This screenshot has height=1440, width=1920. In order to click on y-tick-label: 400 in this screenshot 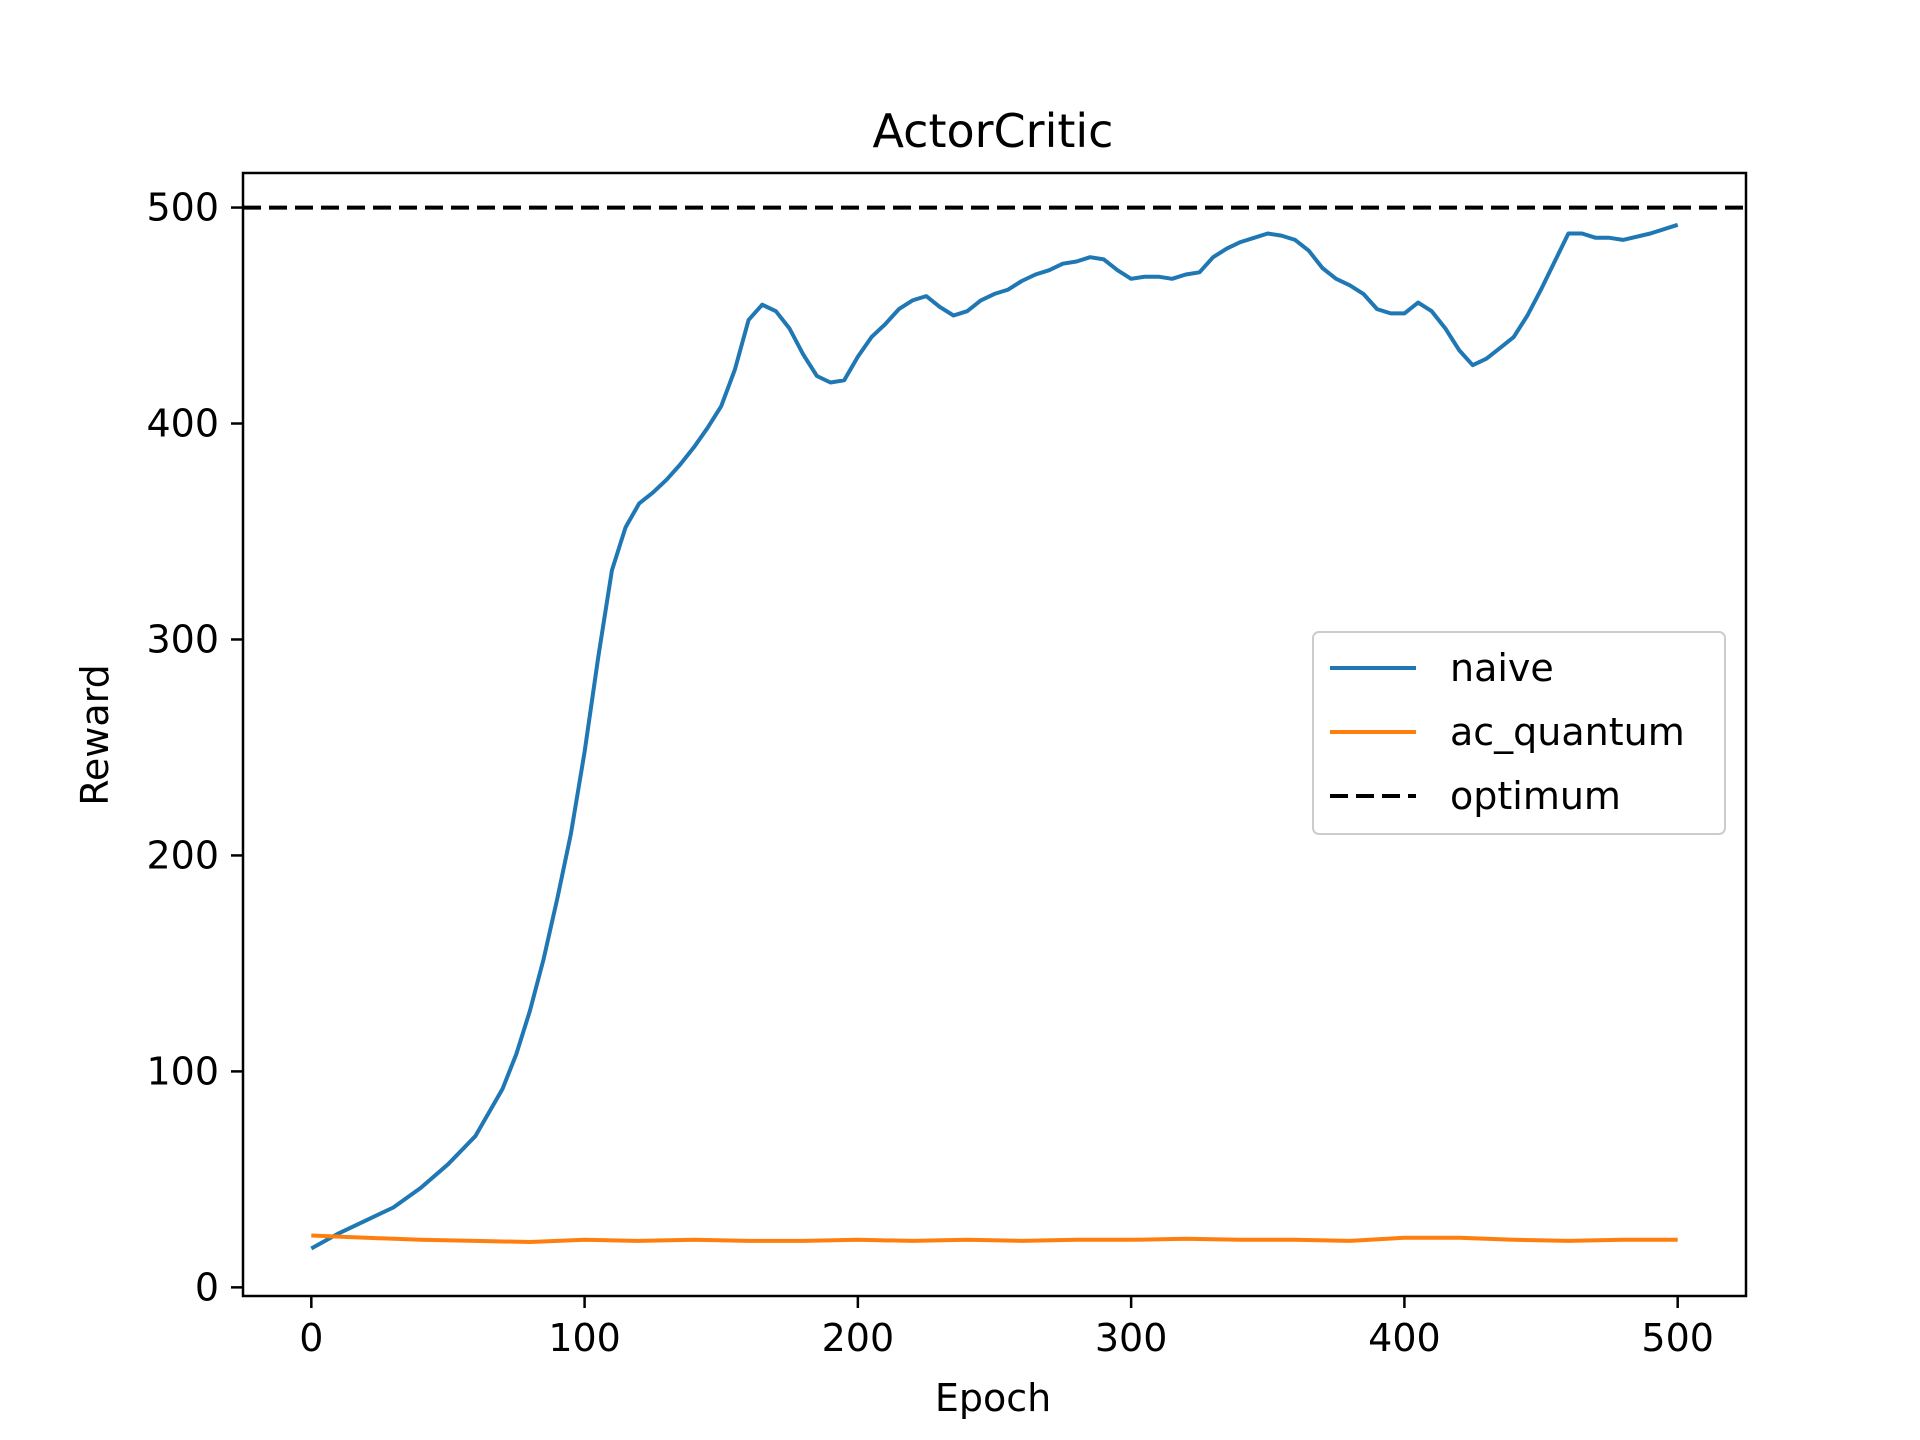, I will do `click(182, 424)`.